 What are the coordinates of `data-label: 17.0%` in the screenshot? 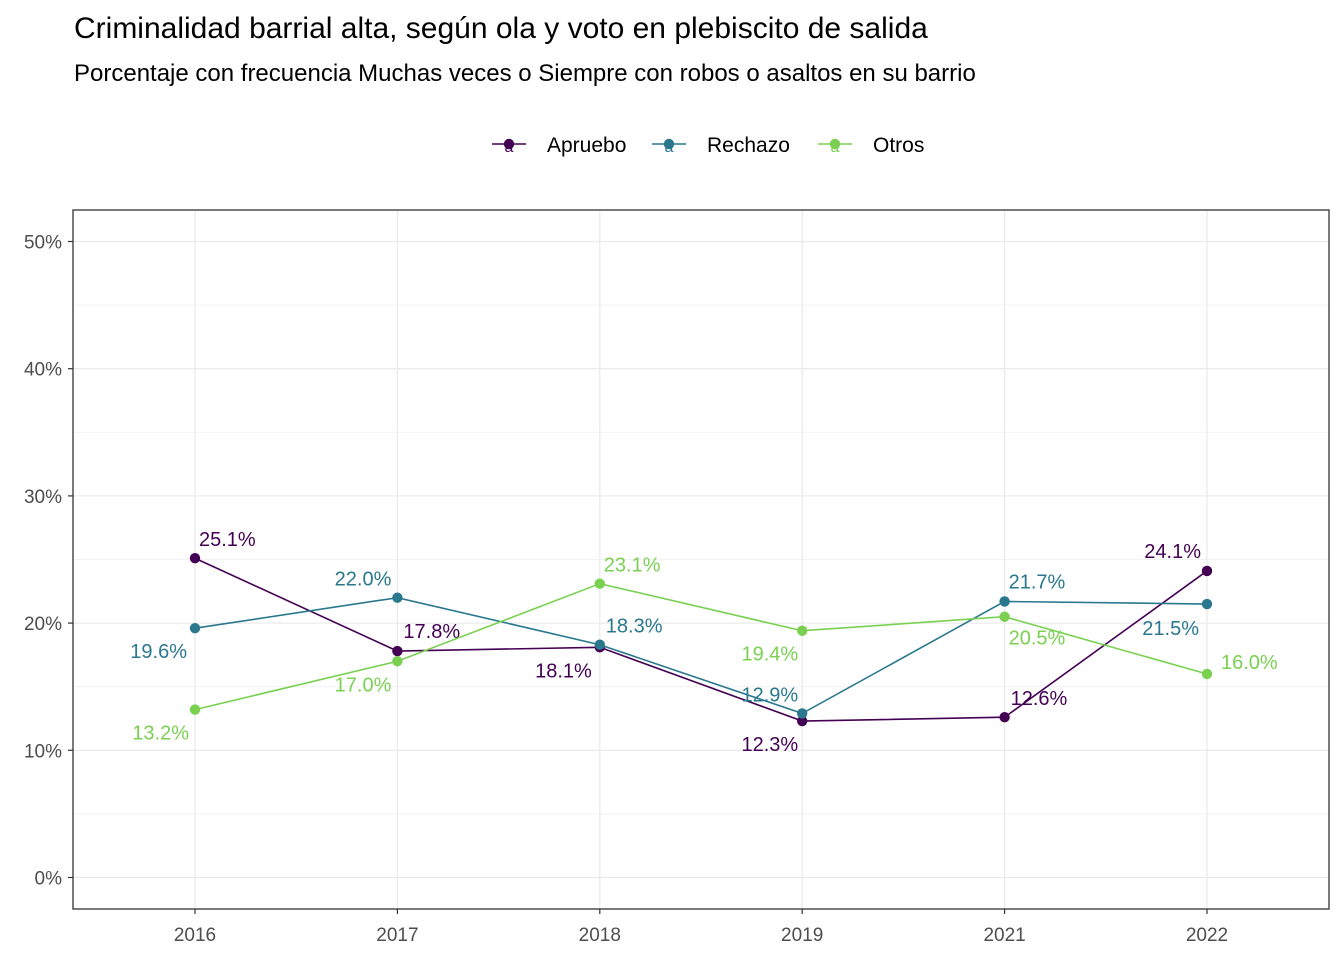 It's located at (363, 685).